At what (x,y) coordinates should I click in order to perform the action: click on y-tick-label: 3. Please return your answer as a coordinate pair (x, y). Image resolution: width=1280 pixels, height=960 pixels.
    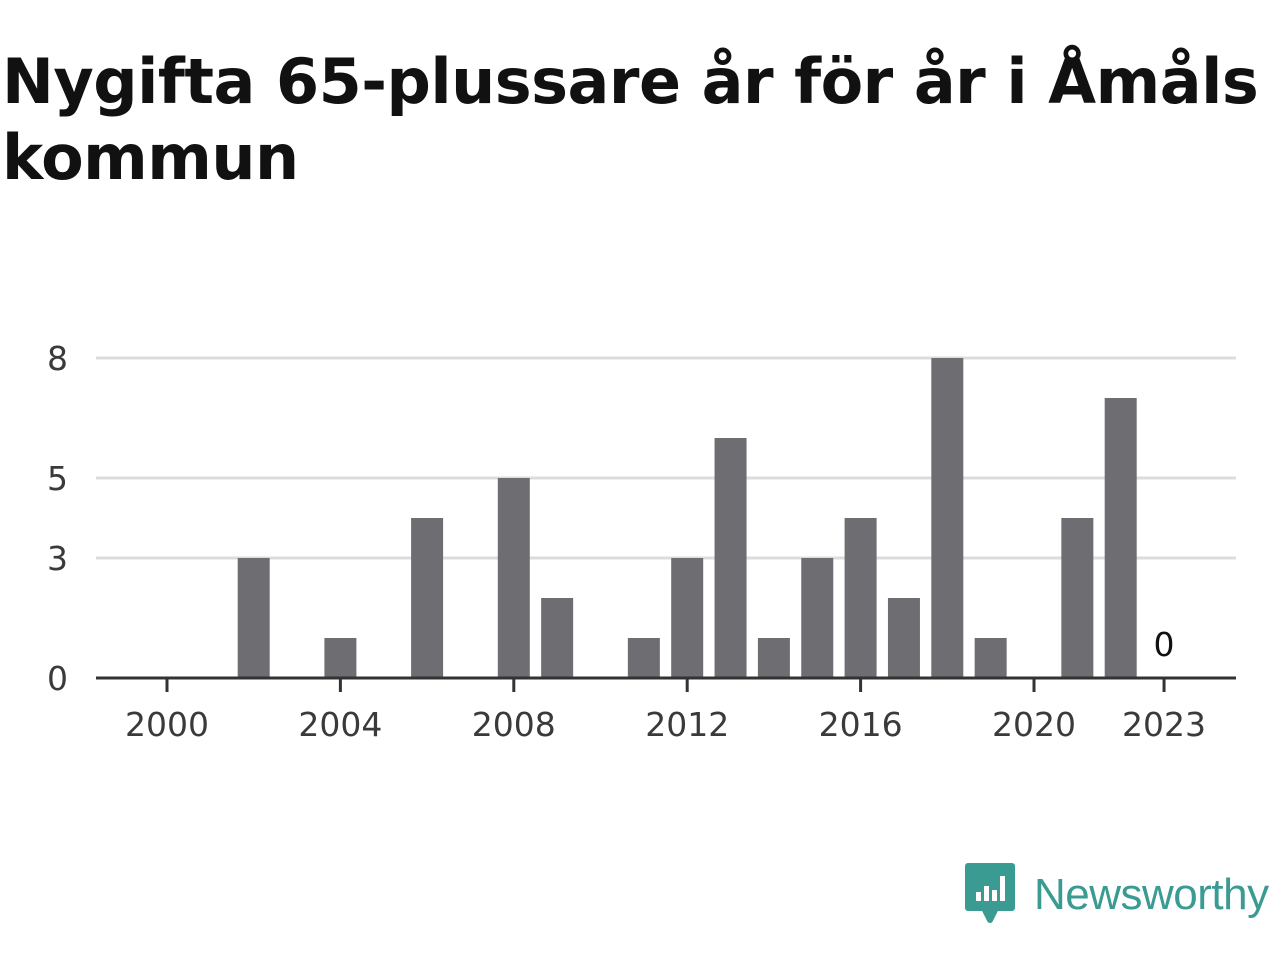
    Looking at the image, I should click on (57, 558).